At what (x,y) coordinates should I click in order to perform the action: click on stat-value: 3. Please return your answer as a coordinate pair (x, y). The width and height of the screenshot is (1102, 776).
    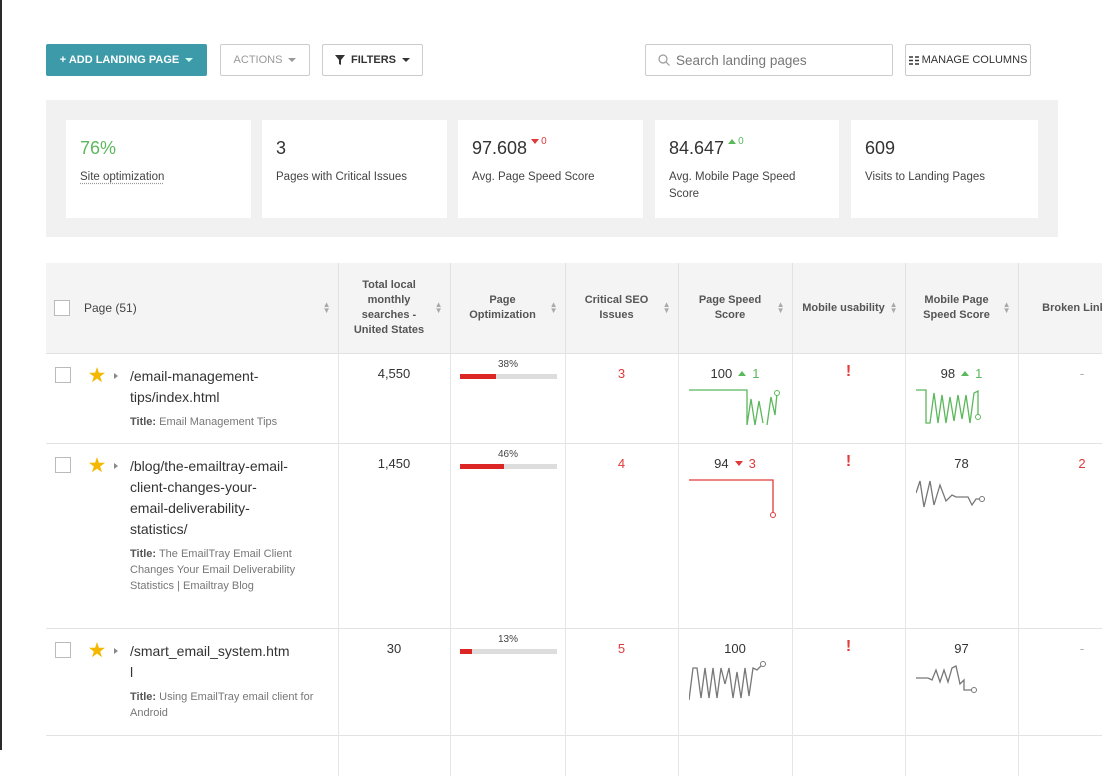
    Looking at the image, I should click on (281, 148).